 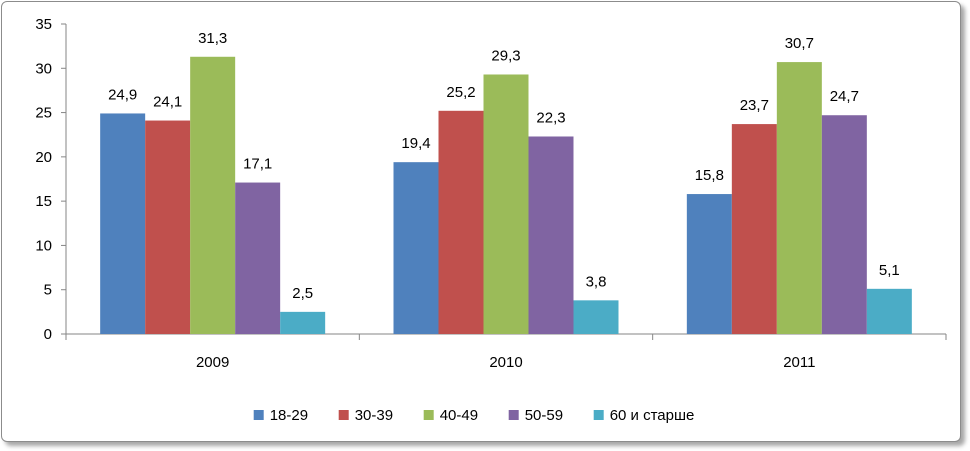 What do you see at coordinates (302, 293) in the screenshot?
I see `data-label: 2,5` at bounding box center [302, 293].